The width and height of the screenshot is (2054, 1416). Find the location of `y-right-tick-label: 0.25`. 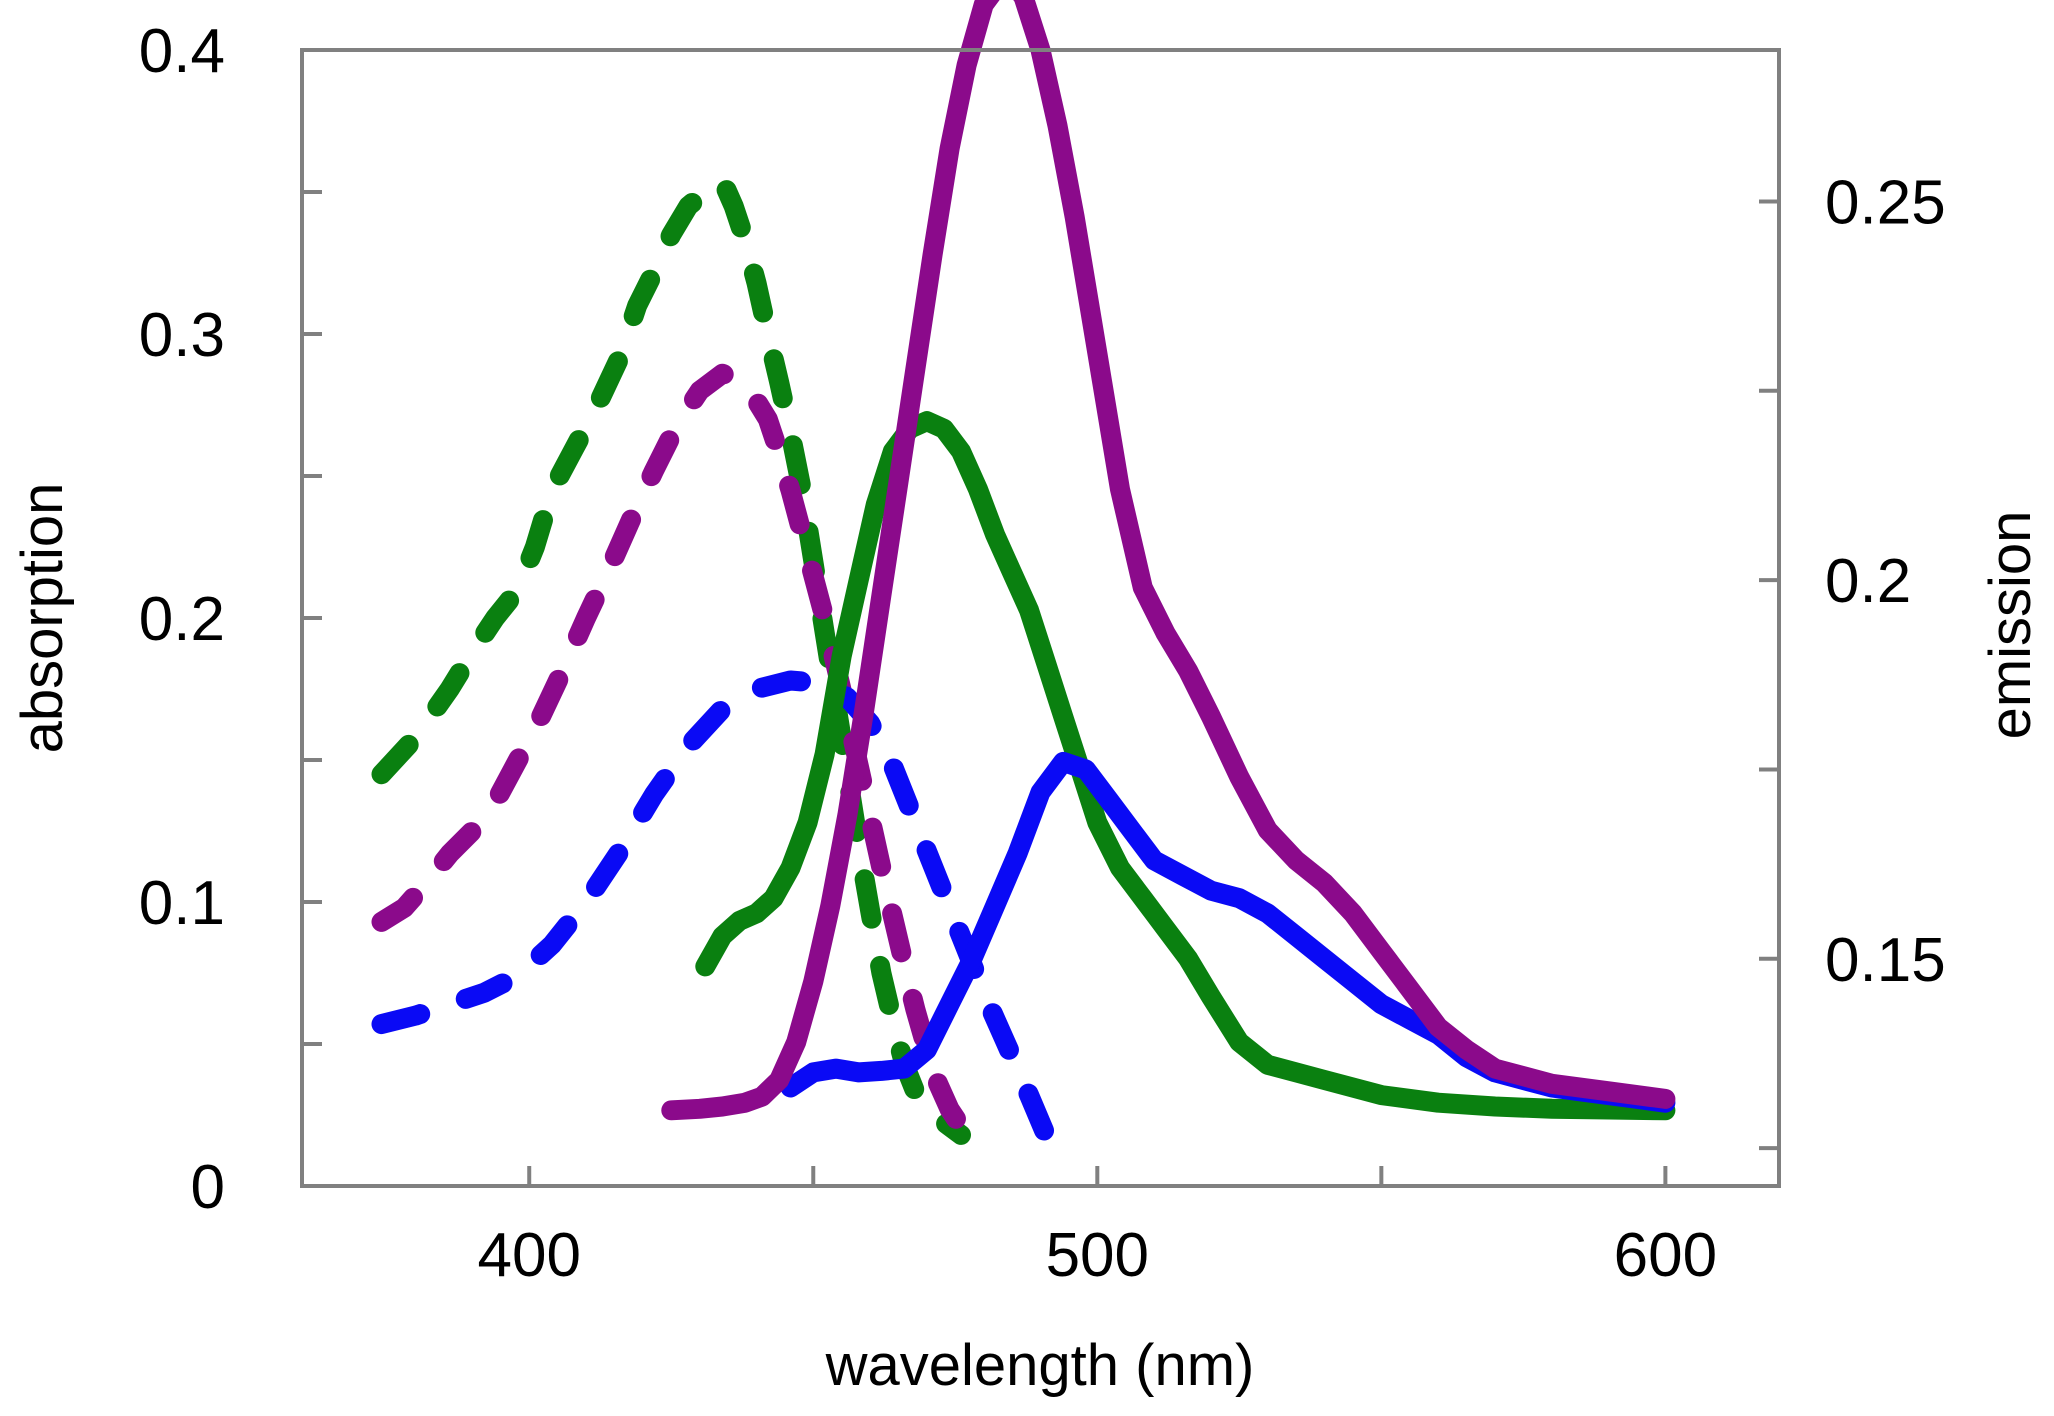

y-right-tick-label: 0.25 is located at coordinates (1885, 202).